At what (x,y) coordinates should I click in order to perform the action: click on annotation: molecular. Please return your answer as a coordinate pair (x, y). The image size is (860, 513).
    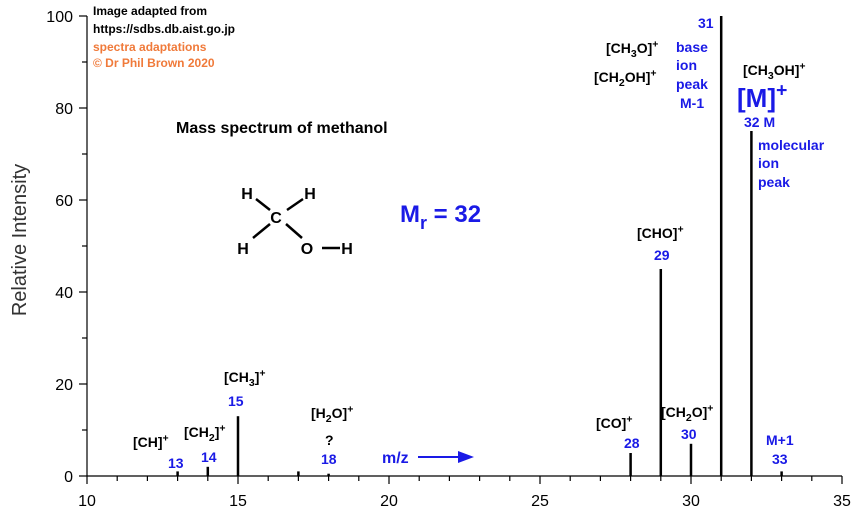
    Looking at the image, I should click on (791, 145).